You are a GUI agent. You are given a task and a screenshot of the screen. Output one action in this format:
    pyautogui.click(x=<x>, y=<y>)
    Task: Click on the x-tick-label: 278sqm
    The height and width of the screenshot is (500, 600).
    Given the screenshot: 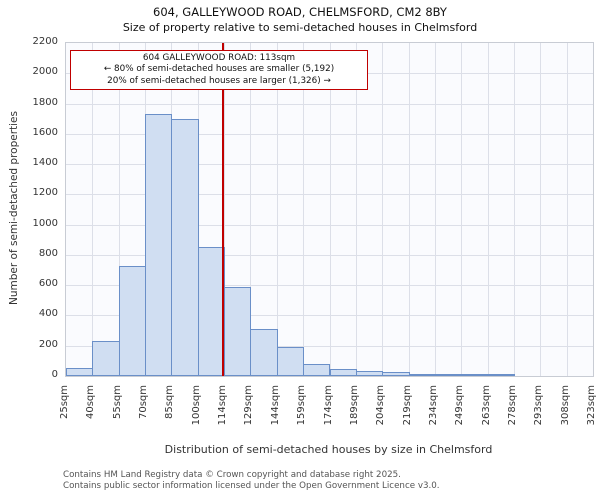 What is the action you would take?
    pyautogui.click(x=512, y=405)
    